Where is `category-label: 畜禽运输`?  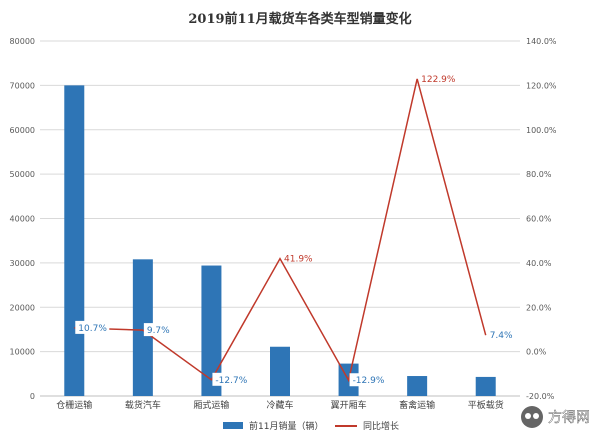 category-label: 畜禽运输 is located at coordinates (417, 405).